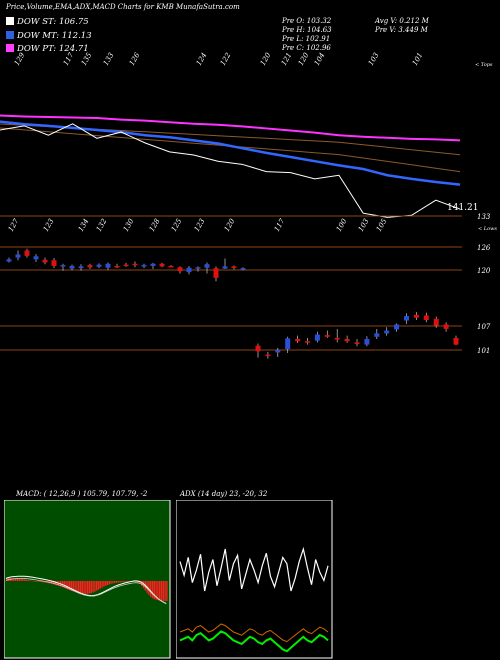 Image resolution: width=500 pixels, height=660 pixels. I want to click on level-label: 107, so click(484, 327).